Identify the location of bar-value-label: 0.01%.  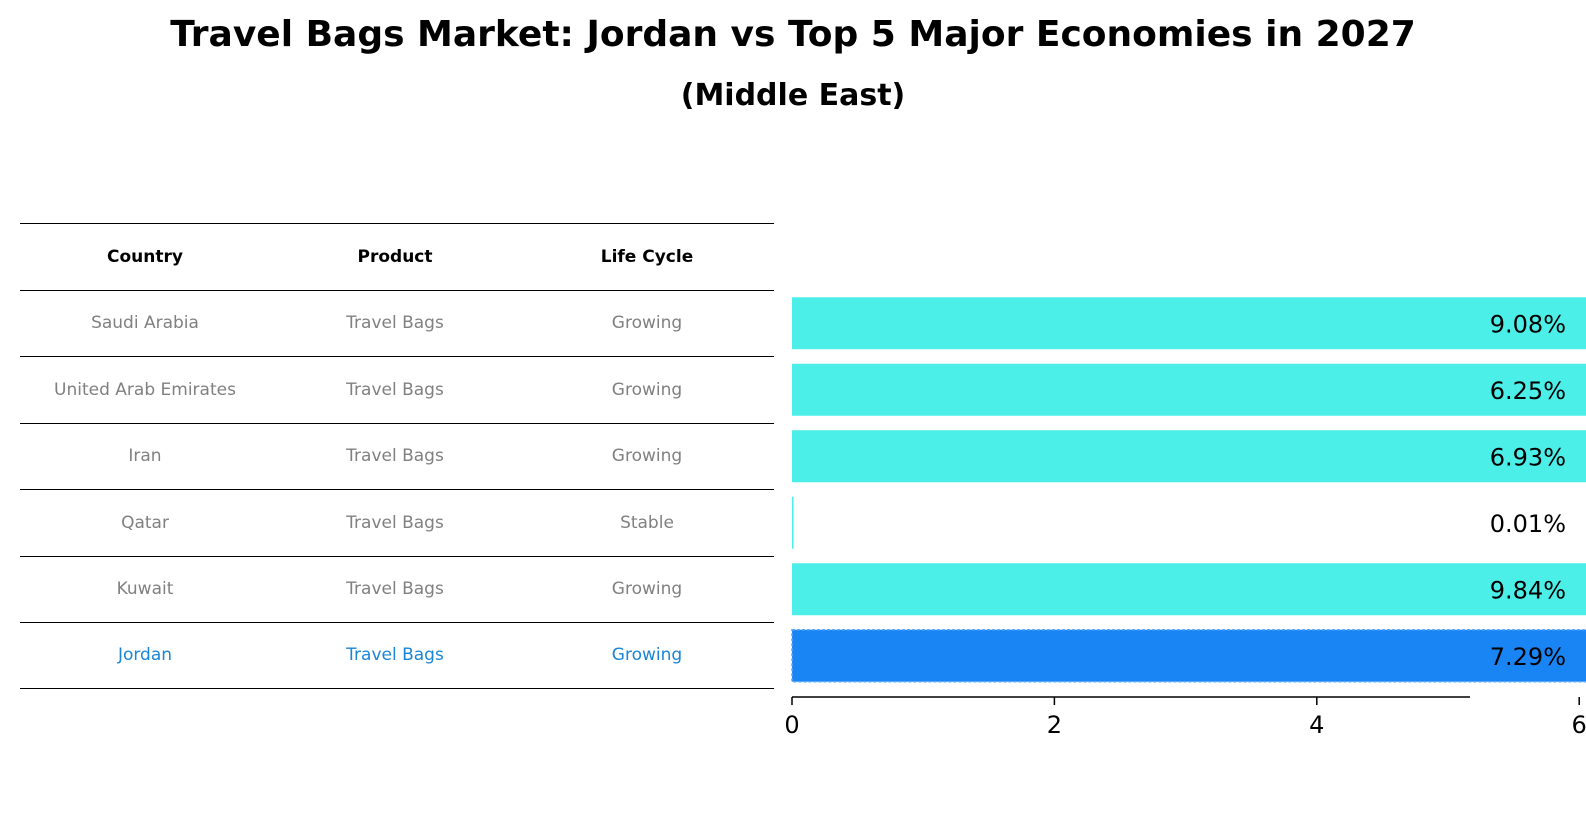
(1528, 524).